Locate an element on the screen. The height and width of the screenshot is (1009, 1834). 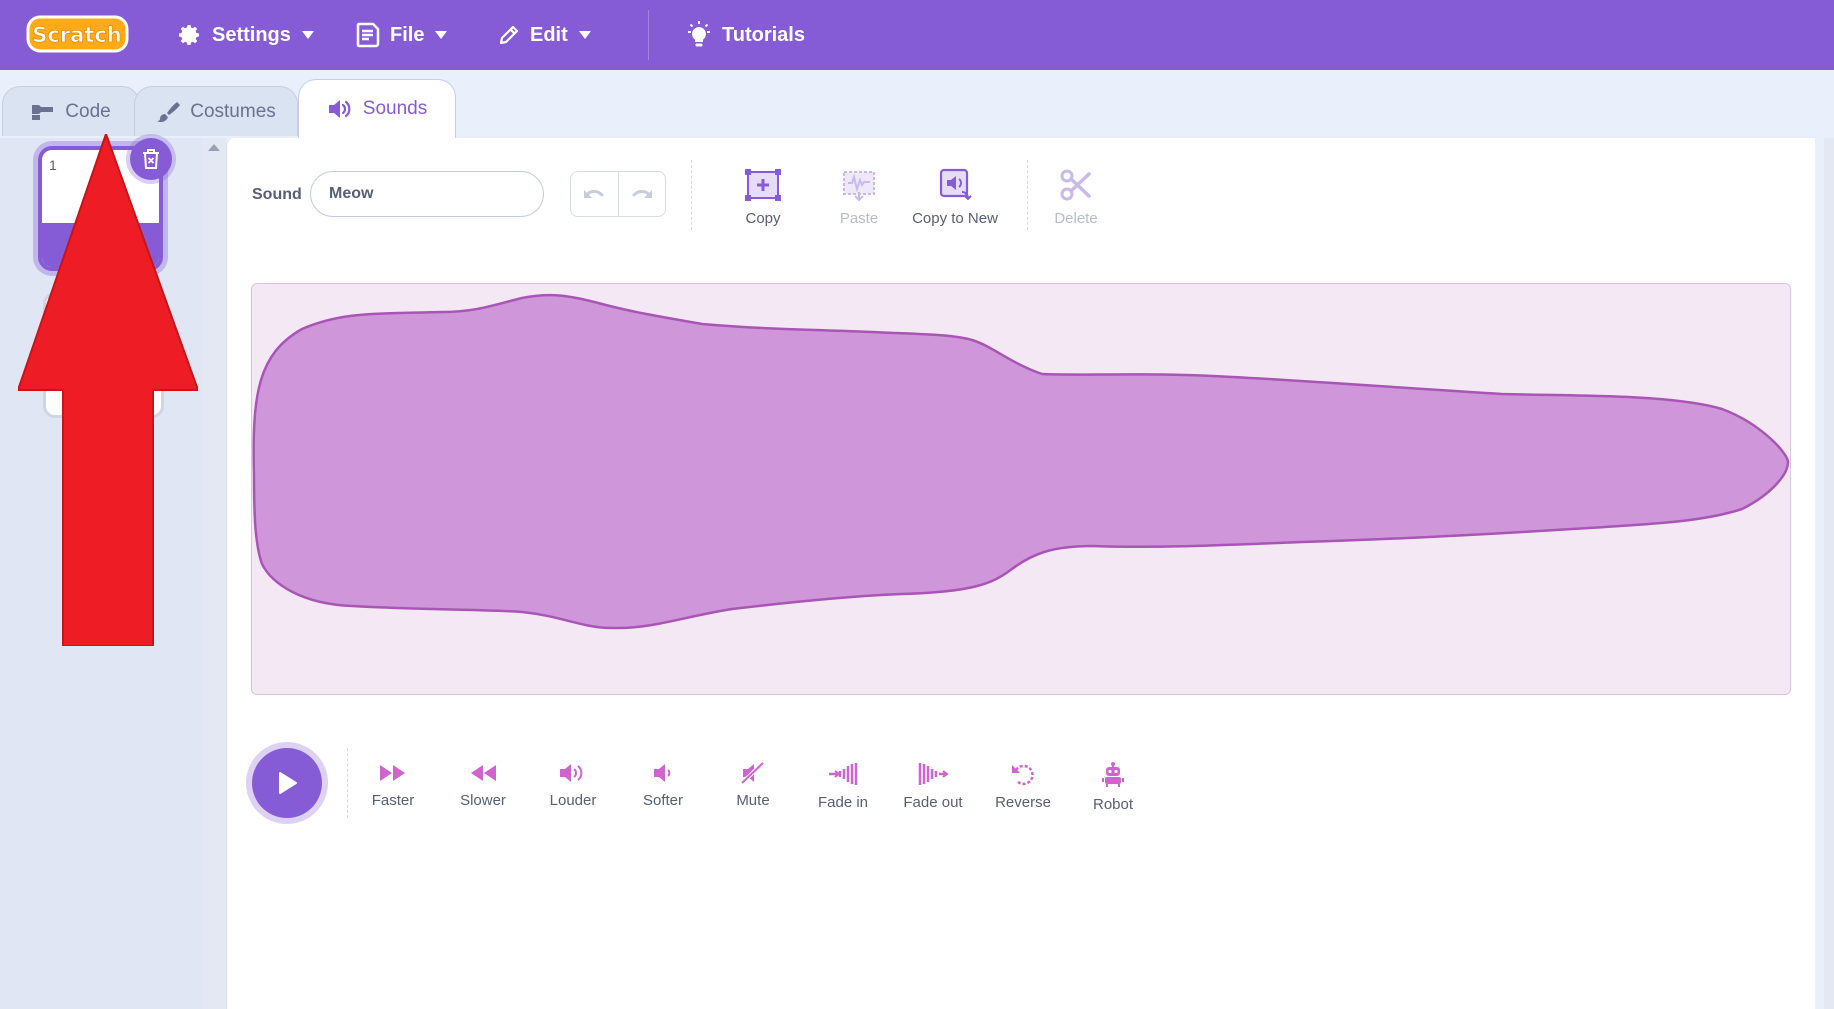
copy-button: Copy is located at coordinates (763, 197).